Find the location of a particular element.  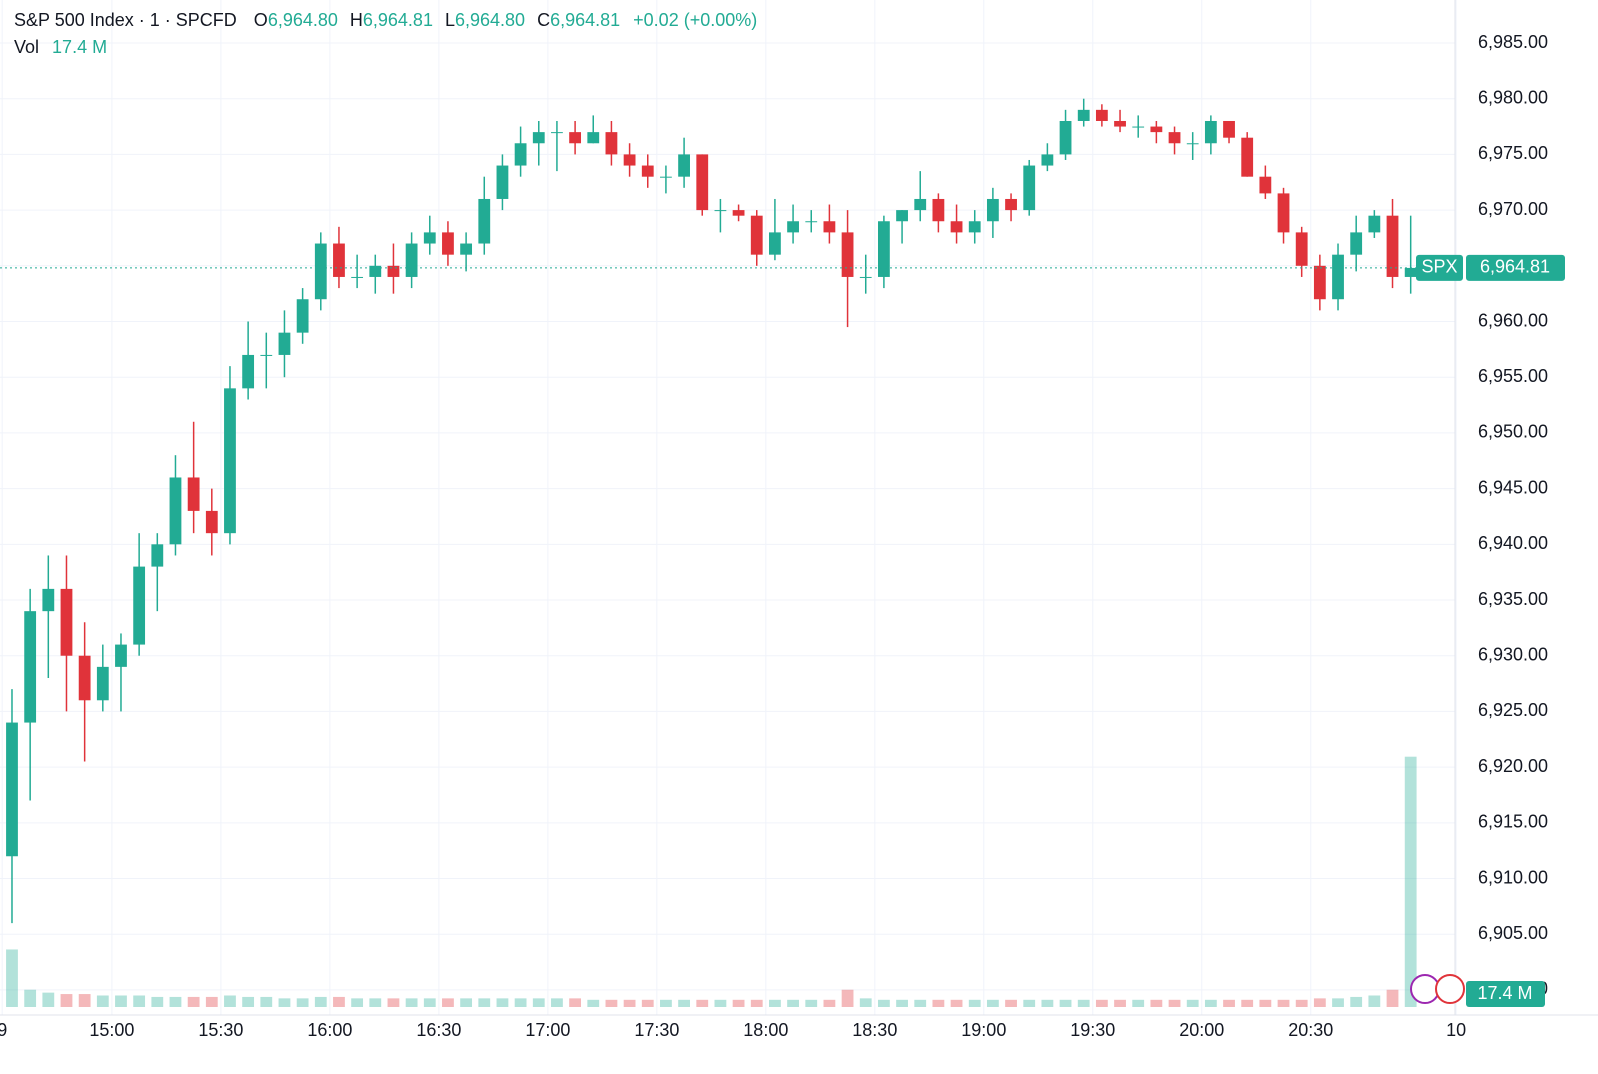

volume-label: Vol is located at coordinates (27, 47).